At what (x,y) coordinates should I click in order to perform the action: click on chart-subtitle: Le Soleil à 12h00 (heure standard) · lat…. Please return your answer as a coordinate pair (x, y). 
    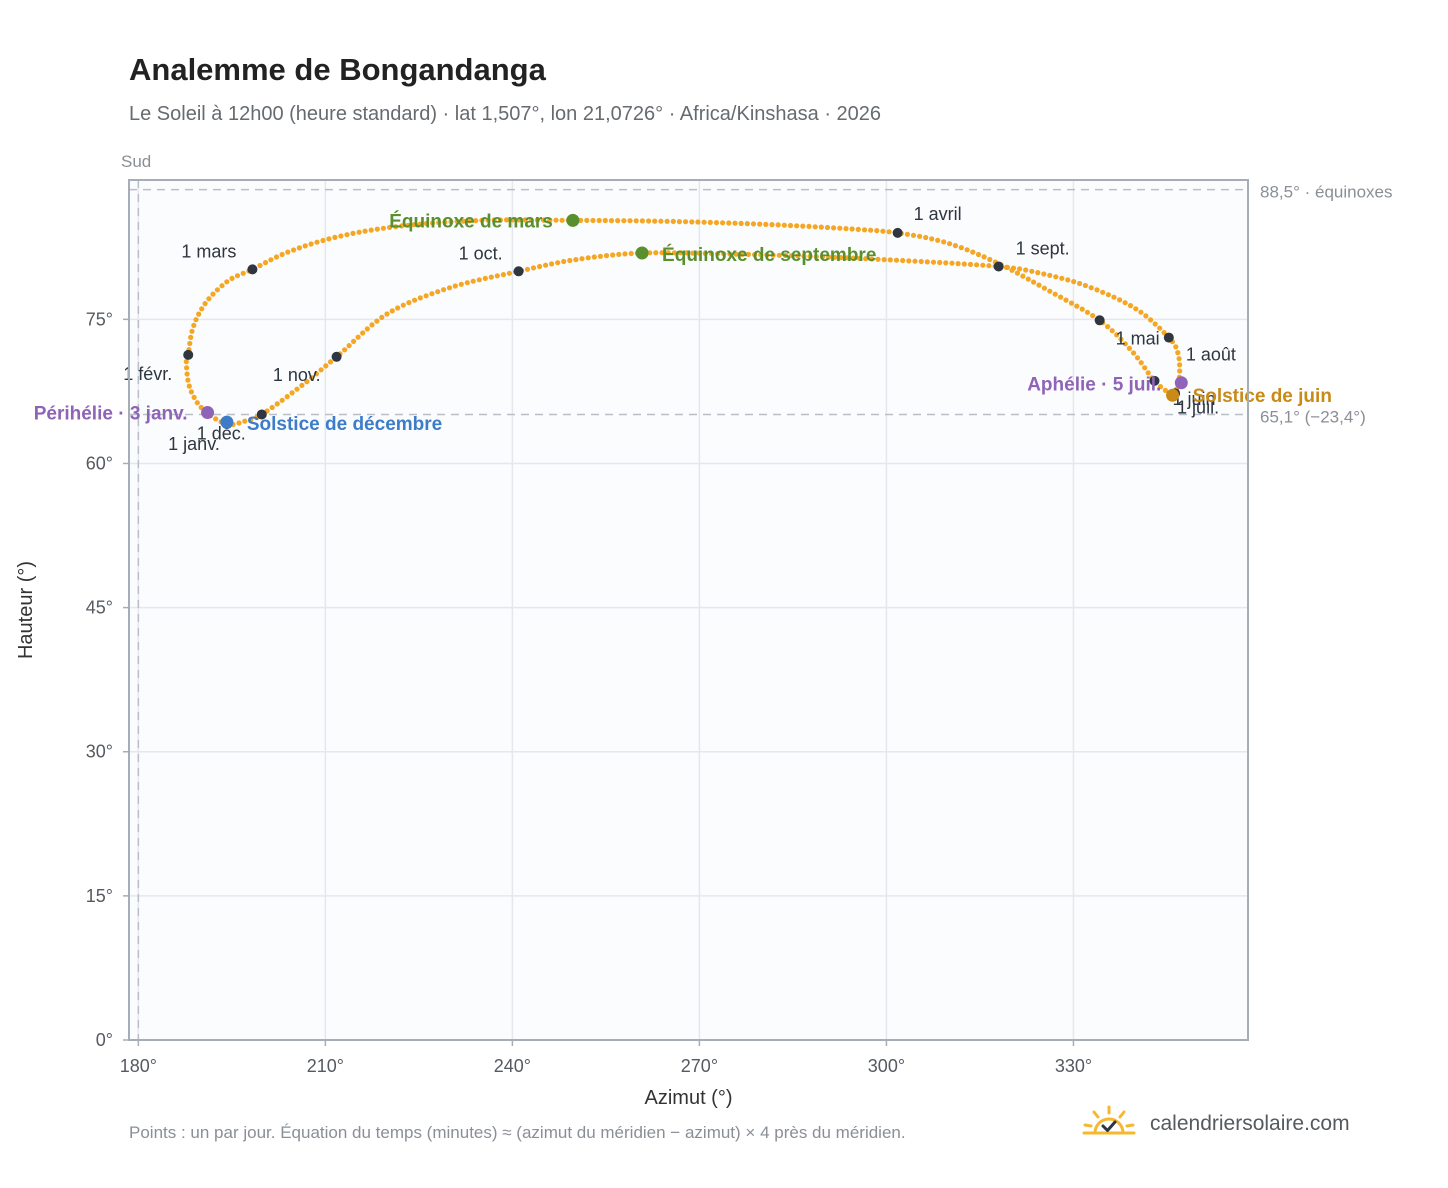
    Looking at the image, I should click on (505, 114).